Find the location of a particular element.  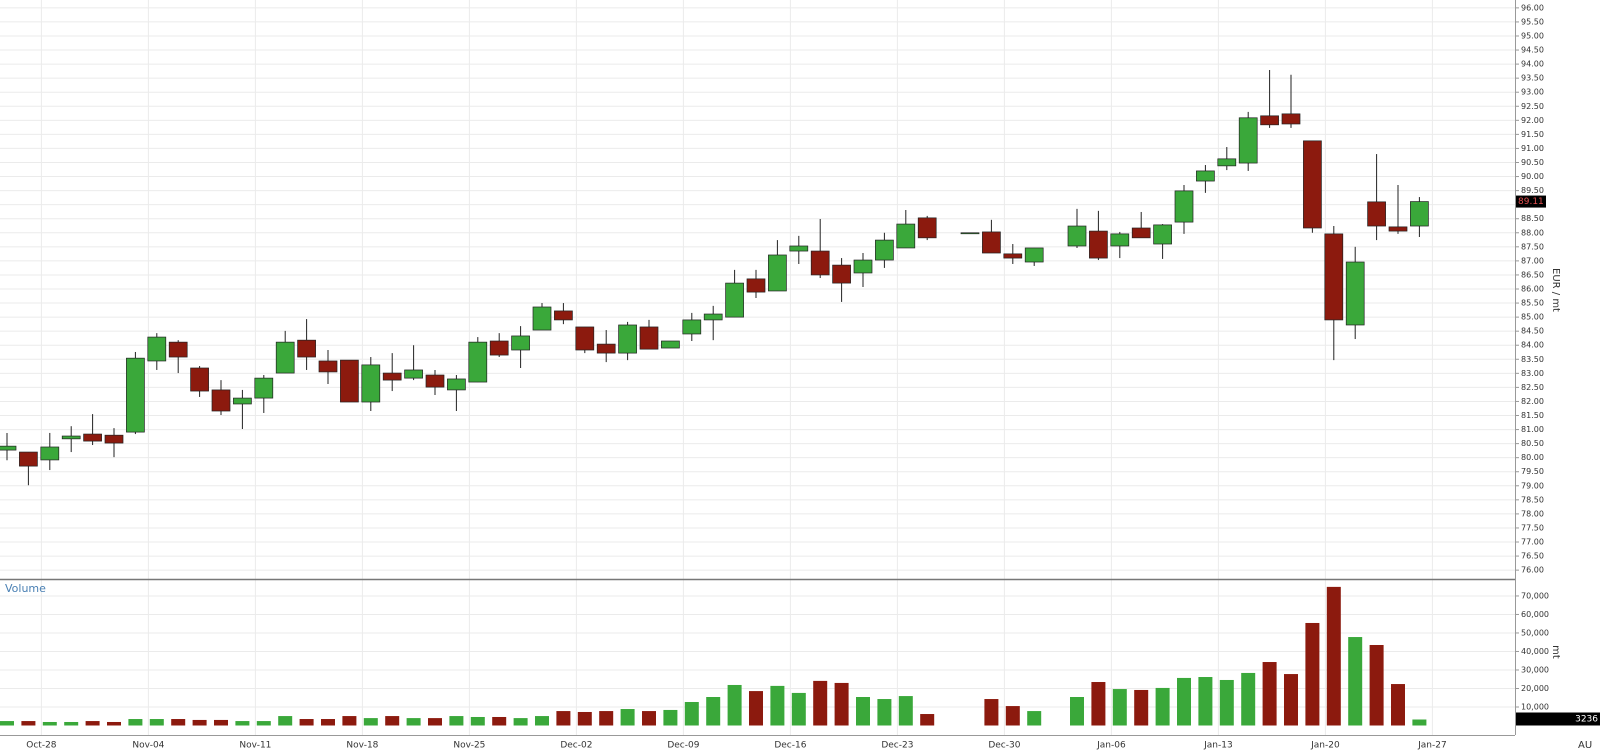

y-tick-label: 30,000 is located at coordinates (1535, 669).